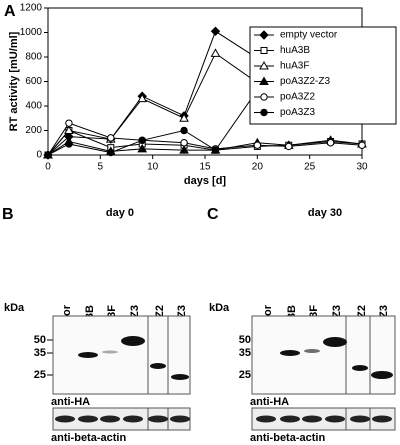 The image size is (400, 445). I want to click on legend-label: poA3Z2, so click(297, 97).